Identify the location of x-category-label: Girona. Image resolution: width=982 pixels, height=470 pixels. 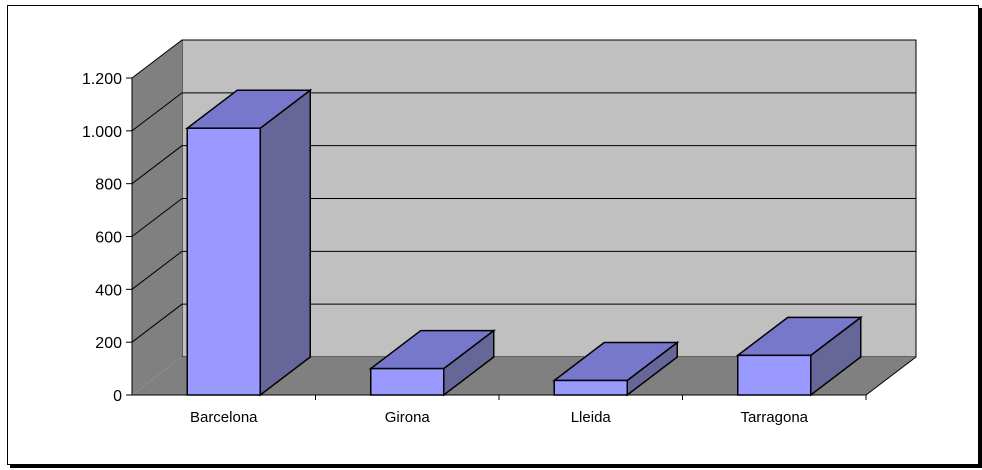
(408, 417).